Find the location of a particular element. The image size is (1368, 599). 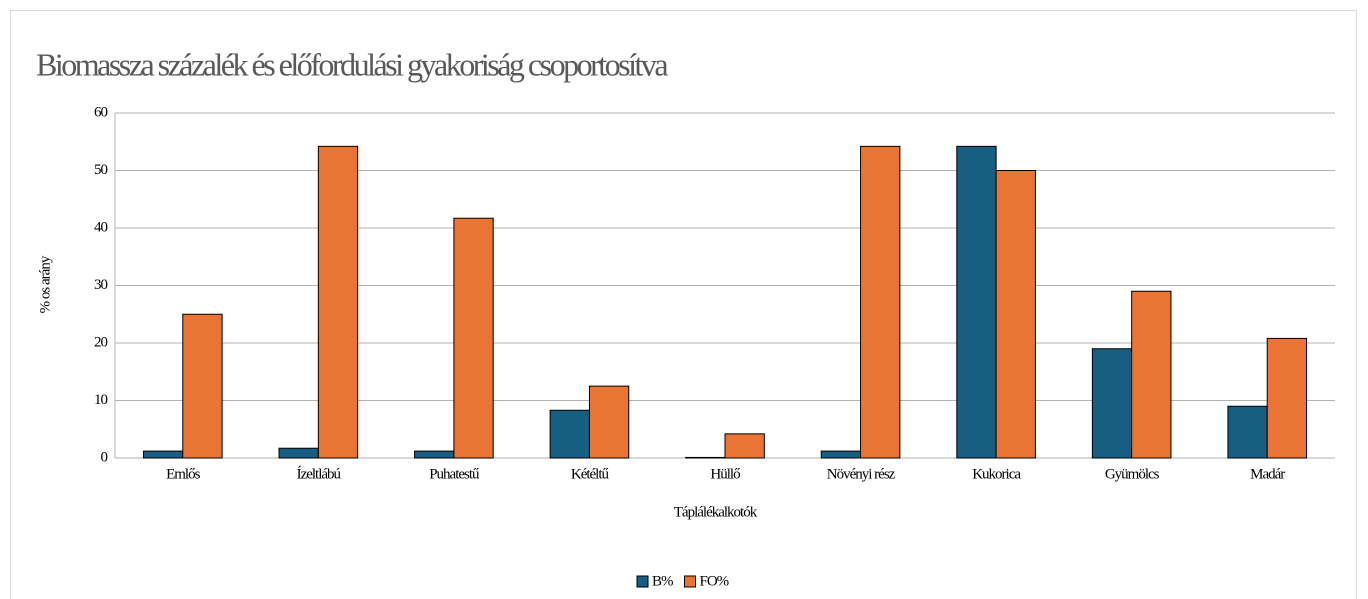

x-axis-label: Táplálékalkotók is located at coordinates (716, 512).